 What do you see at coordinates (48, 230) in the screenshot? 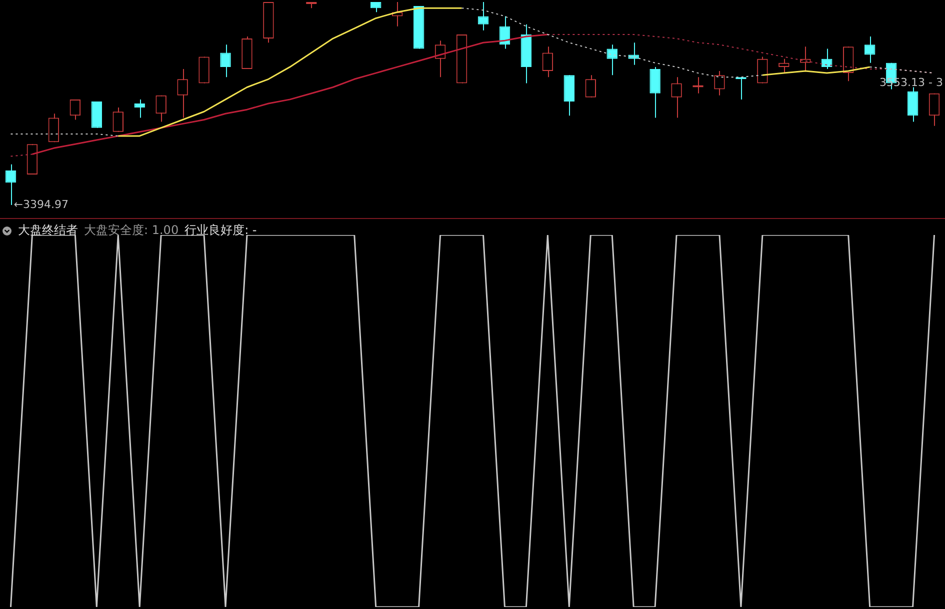
I see `chart-title: 大盘终结者` at bounding box center [48, 230].